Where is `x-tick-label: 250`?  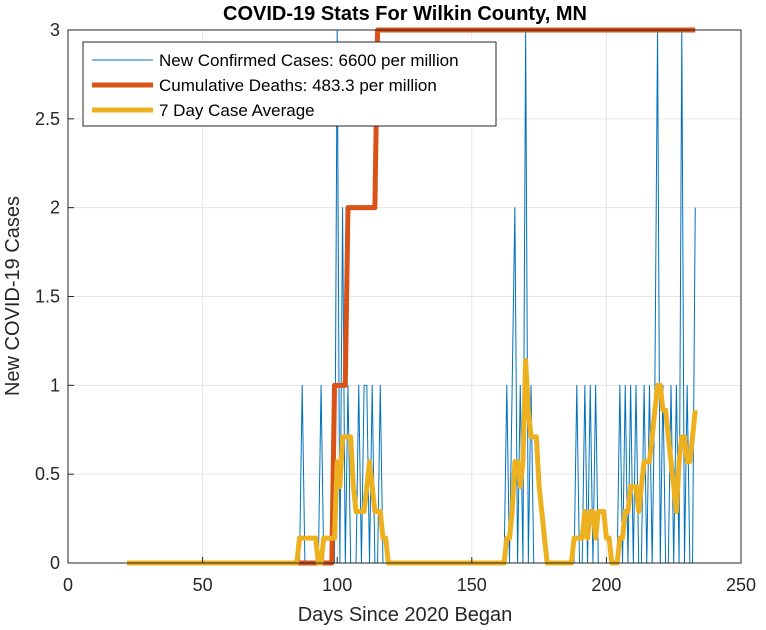 x-tick-label: 250 is located at coordinates (741, 585).